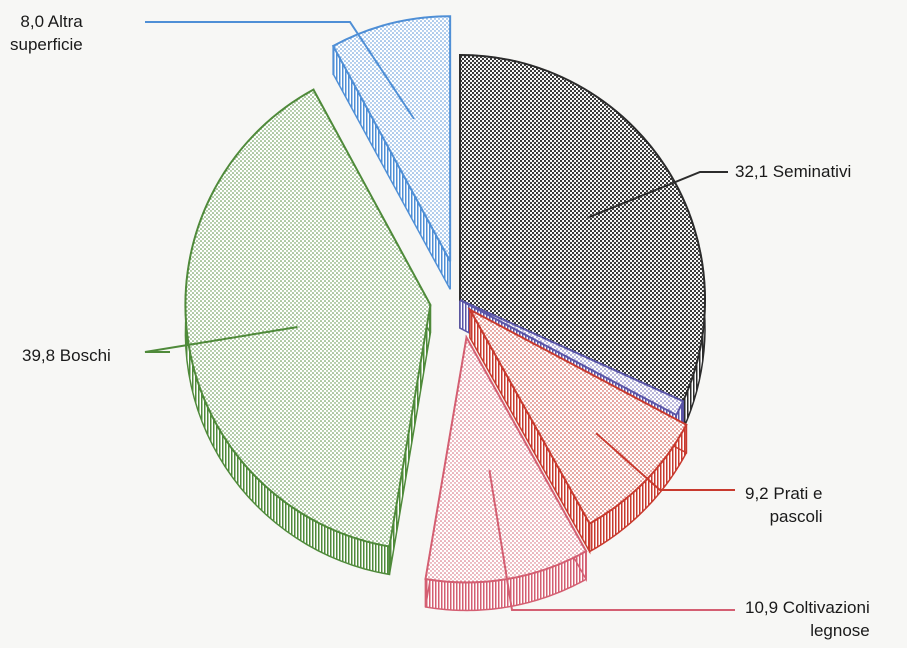 The height and width of the screenshot is (648, 907). What do you see at coordinates (611, 540) in the screenshot?
I see `leader-line-coltivazioni-legnose` at bounding box center [611, 540].